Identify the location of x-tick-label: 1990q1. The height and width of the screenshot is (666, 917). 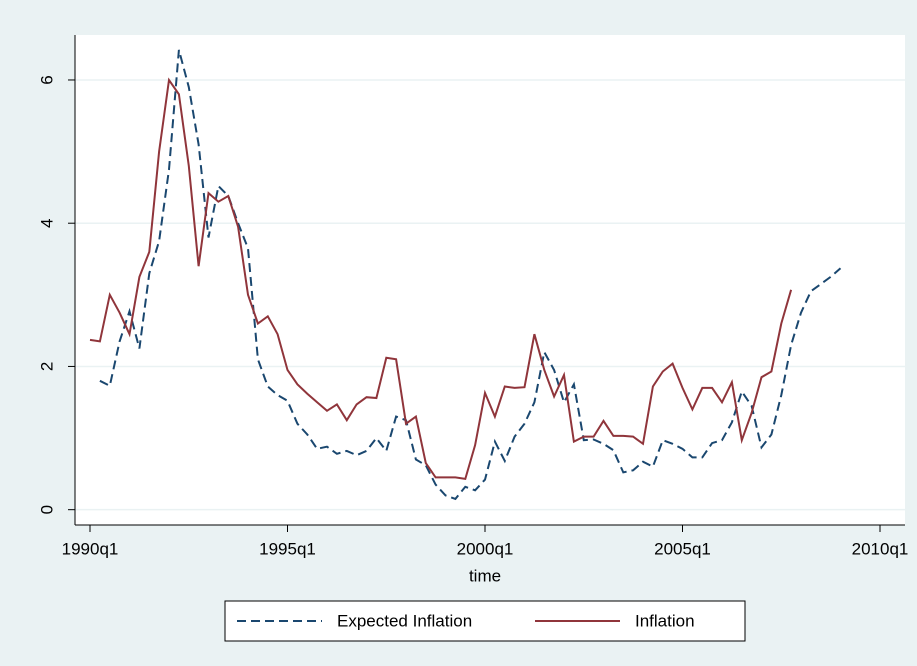
(90, 548).